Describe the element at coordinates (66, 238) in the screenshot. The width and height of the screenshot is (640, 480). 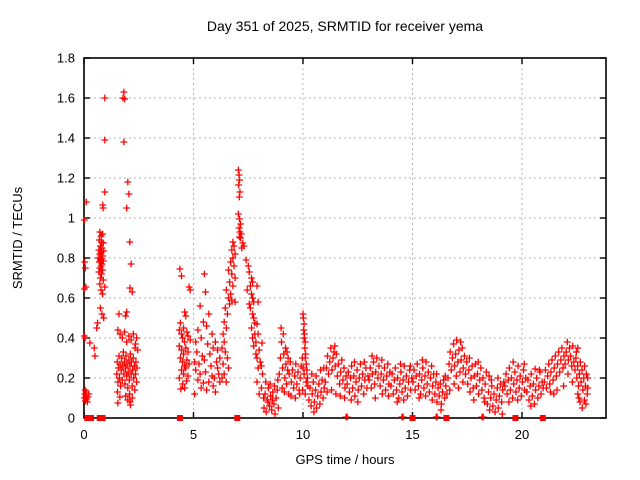
I see `y-tick-labels: 0 0.2 0.4 0.6 0.8 1 1.2 1.4 1.6 1.8` at that location.